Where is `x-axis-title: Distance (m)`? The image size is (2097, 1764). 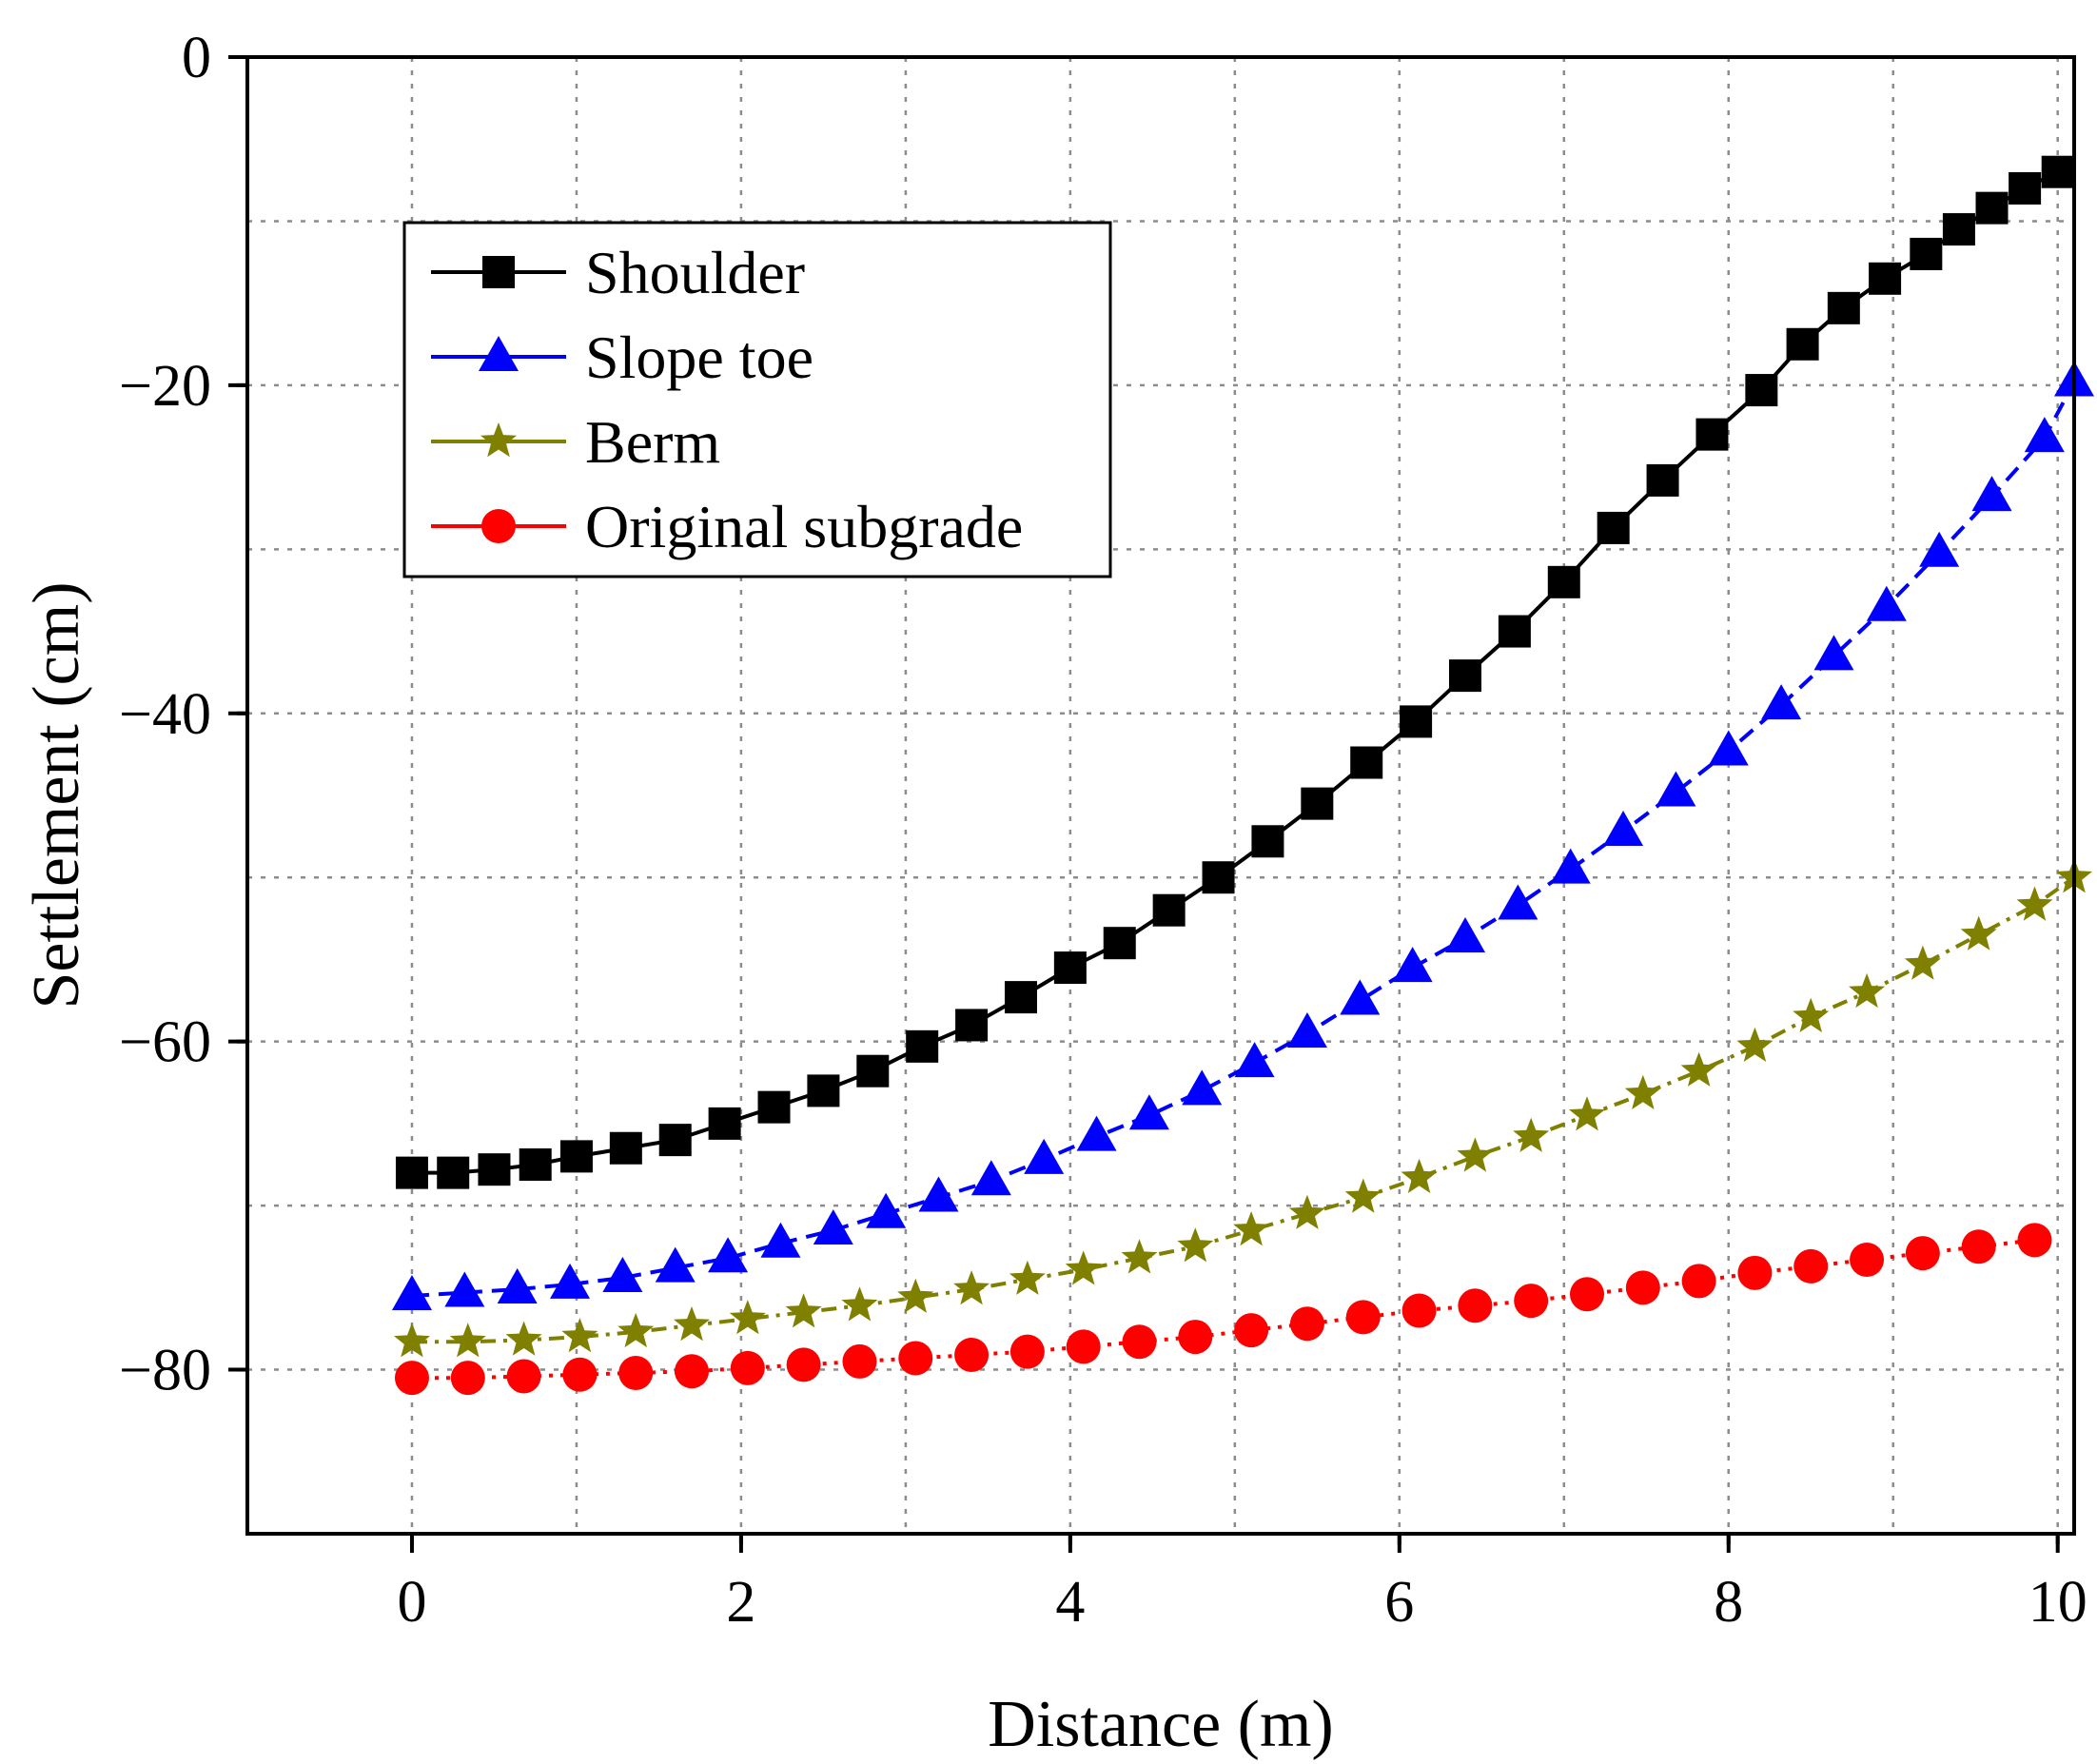 x-axis-title: Distance (m) is located at coordinates (1160, 1724).